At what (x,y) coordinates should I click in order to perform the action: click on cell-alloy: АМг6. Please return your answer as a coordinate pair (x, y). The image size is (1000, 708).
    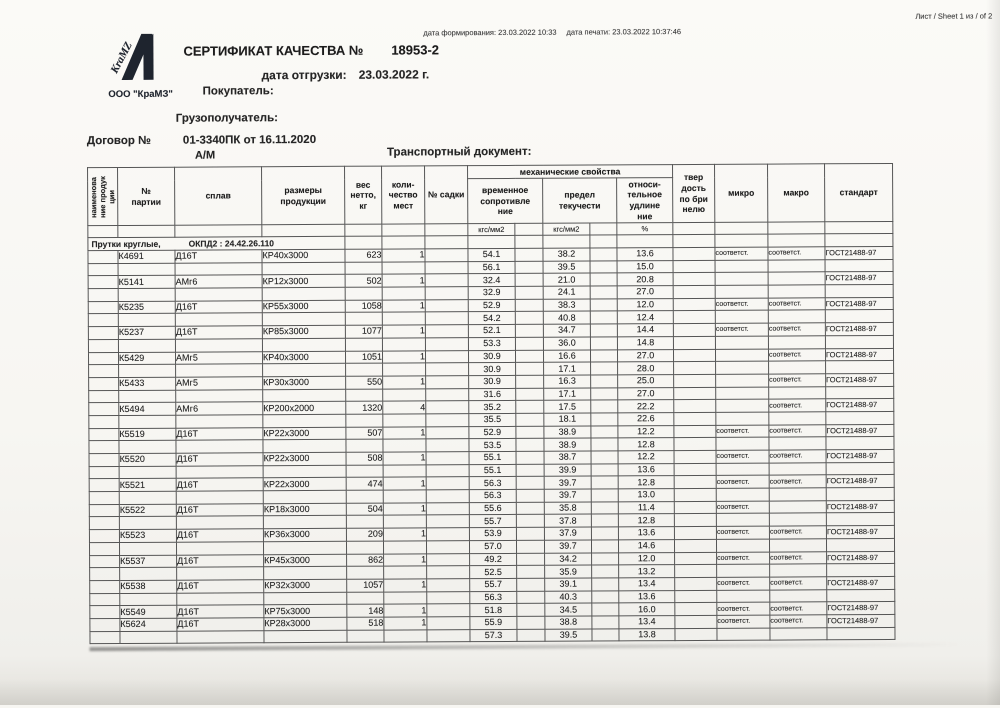
    Looking at the image, I should click on (218, 281).